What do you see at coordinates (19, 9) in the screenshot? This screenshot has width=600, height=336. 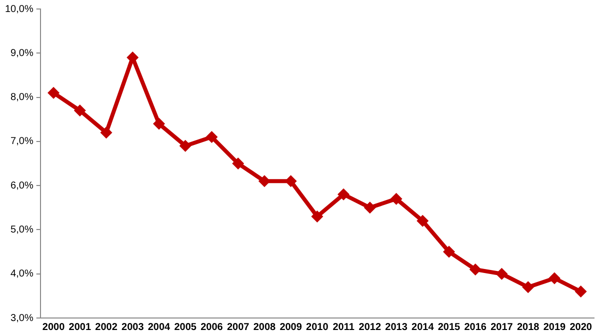 I see `y-tick-label: 10,0%` at bounding box center [19, 9].